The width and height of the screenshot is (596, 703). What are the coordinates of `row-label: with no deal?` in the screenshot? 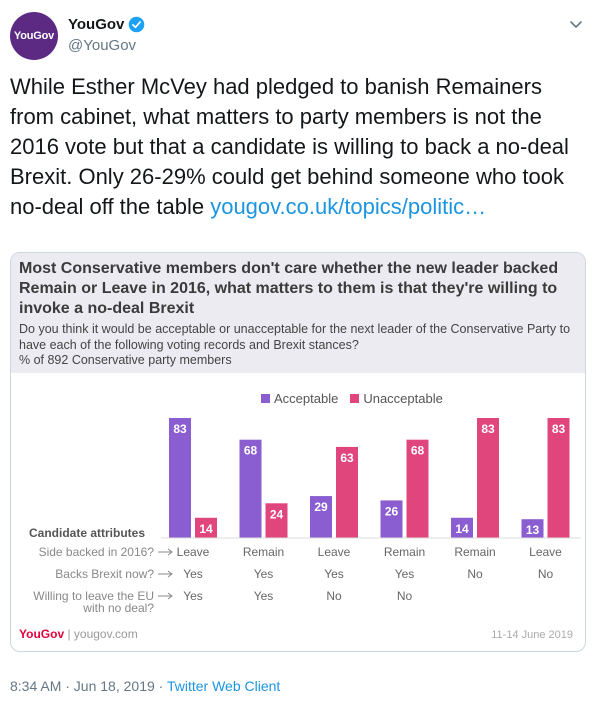 It's located at (118, 608).